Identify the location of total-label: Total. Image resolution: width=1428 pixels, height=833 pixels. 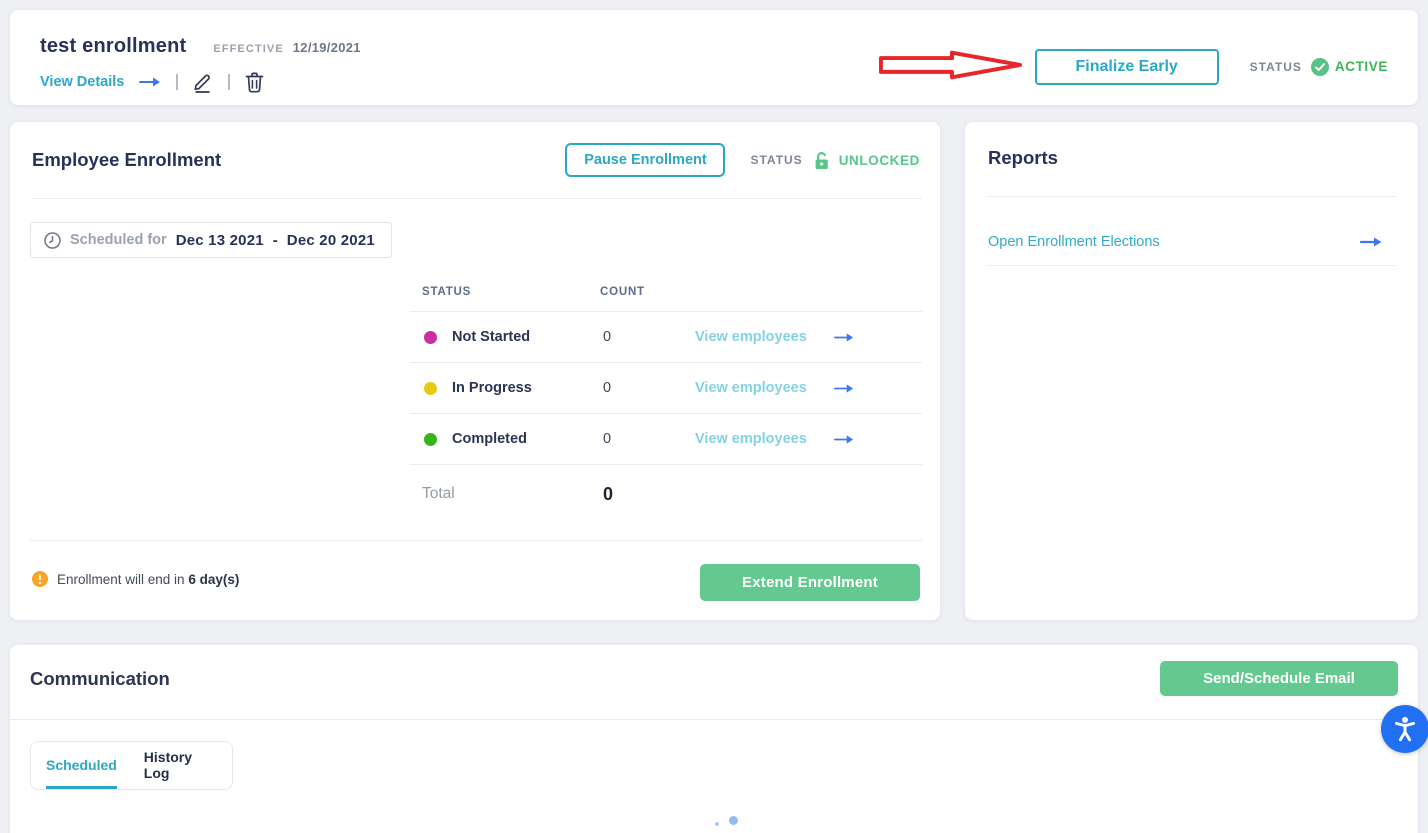
(438, 493).